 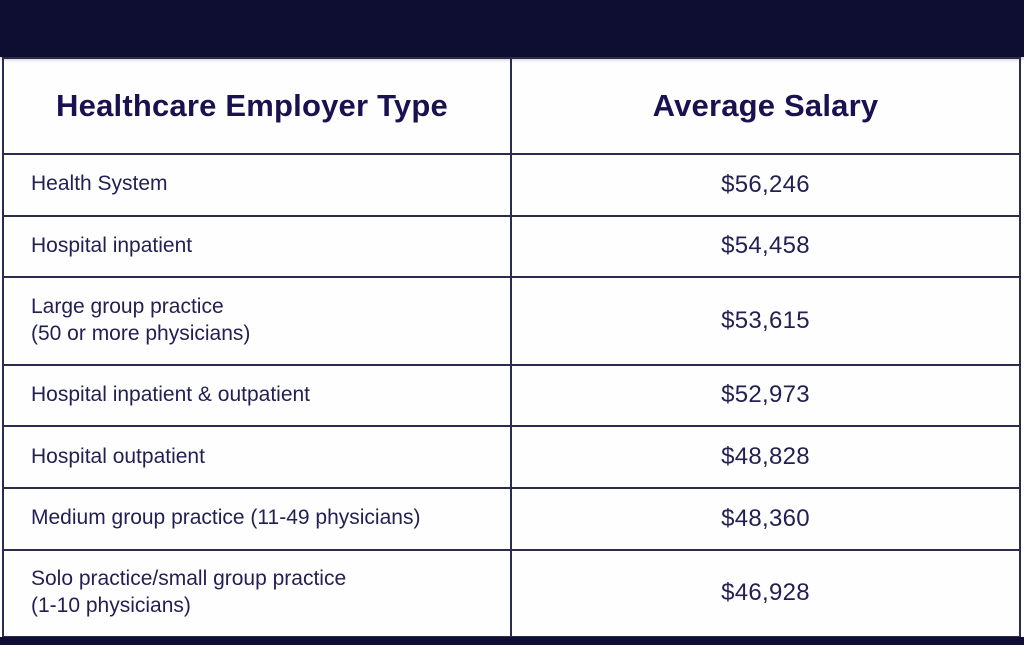 I want to click on employer-type-cell: Hospital inpatient, so click(x=258, y=246).